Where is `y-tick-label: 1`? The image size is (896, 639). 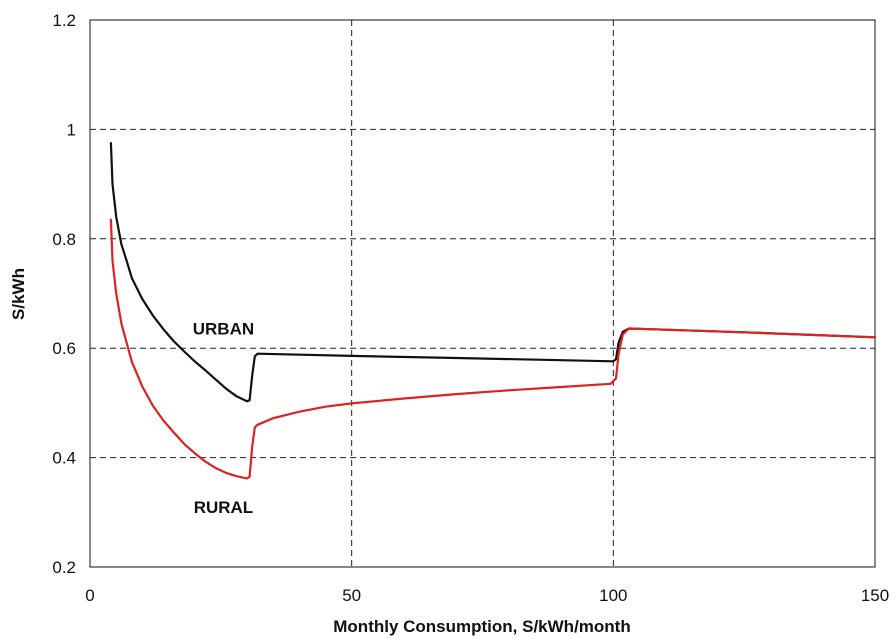 y-tick-label: 1 is located at coordinates (71, 129).